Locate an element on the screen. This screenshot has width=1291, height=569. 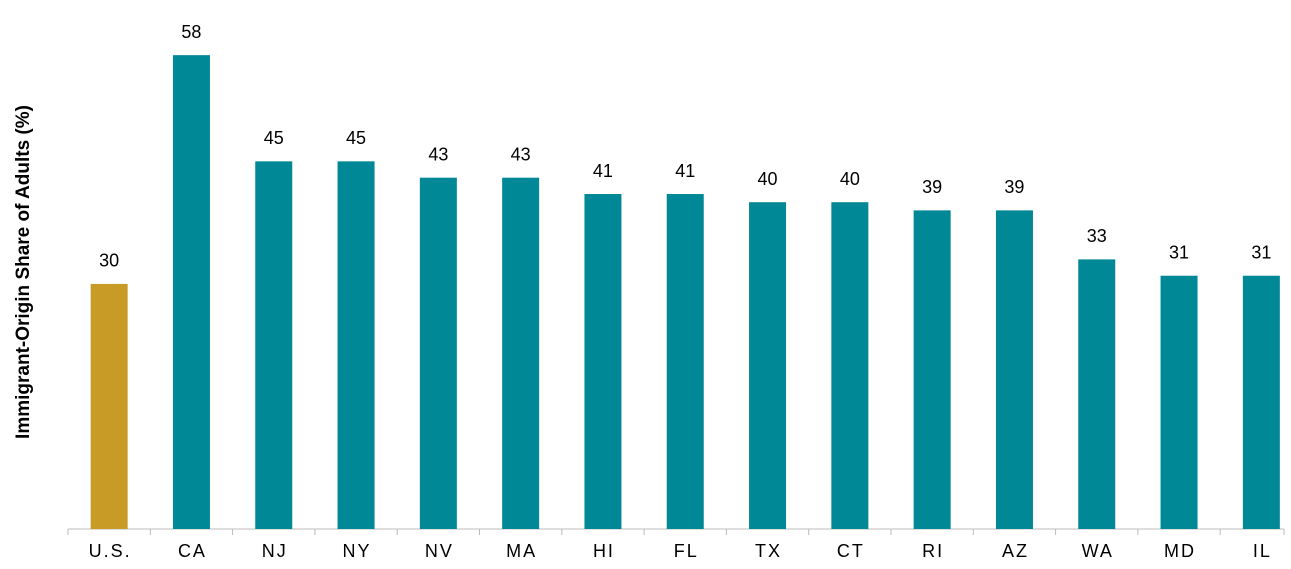
x-tick-label: MA is located at coordinates (521, 551).